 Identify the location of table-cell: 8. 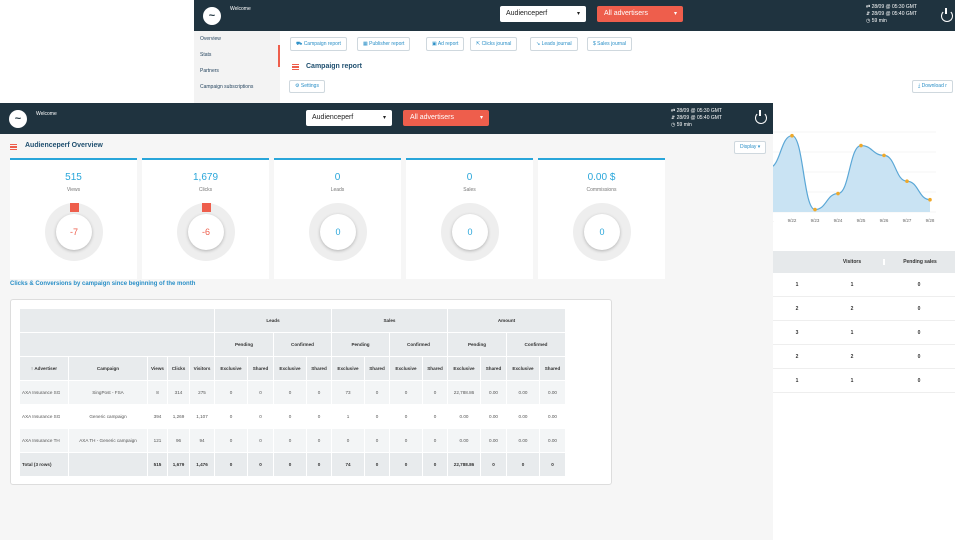
(157, 392).